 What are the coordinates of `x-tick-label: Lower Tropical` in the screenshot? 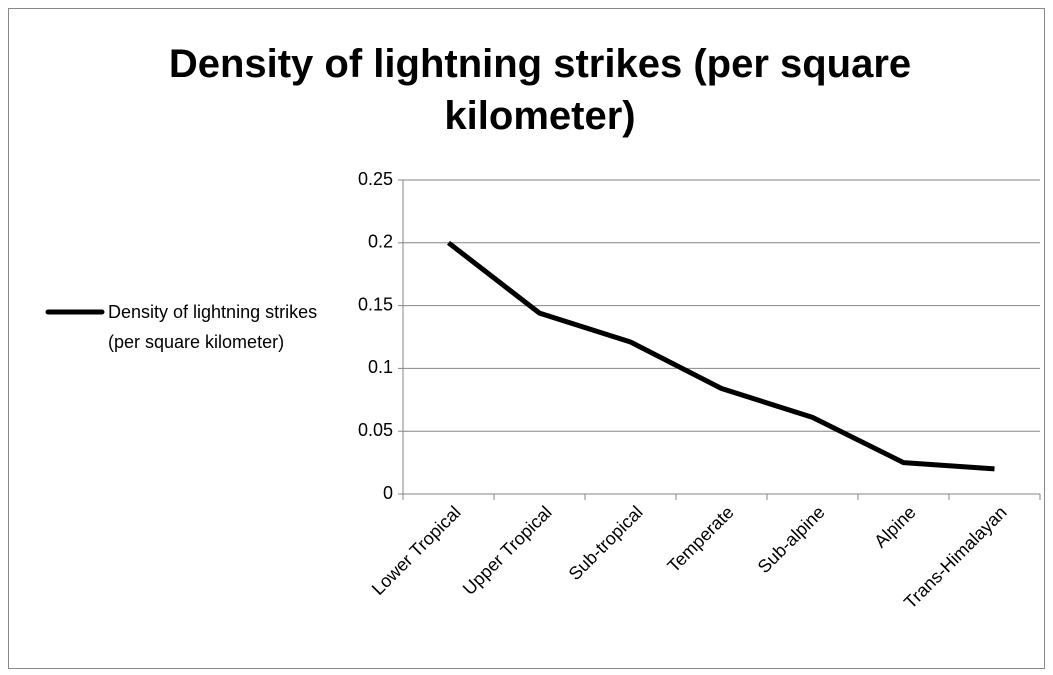 It's located at (416, 550).